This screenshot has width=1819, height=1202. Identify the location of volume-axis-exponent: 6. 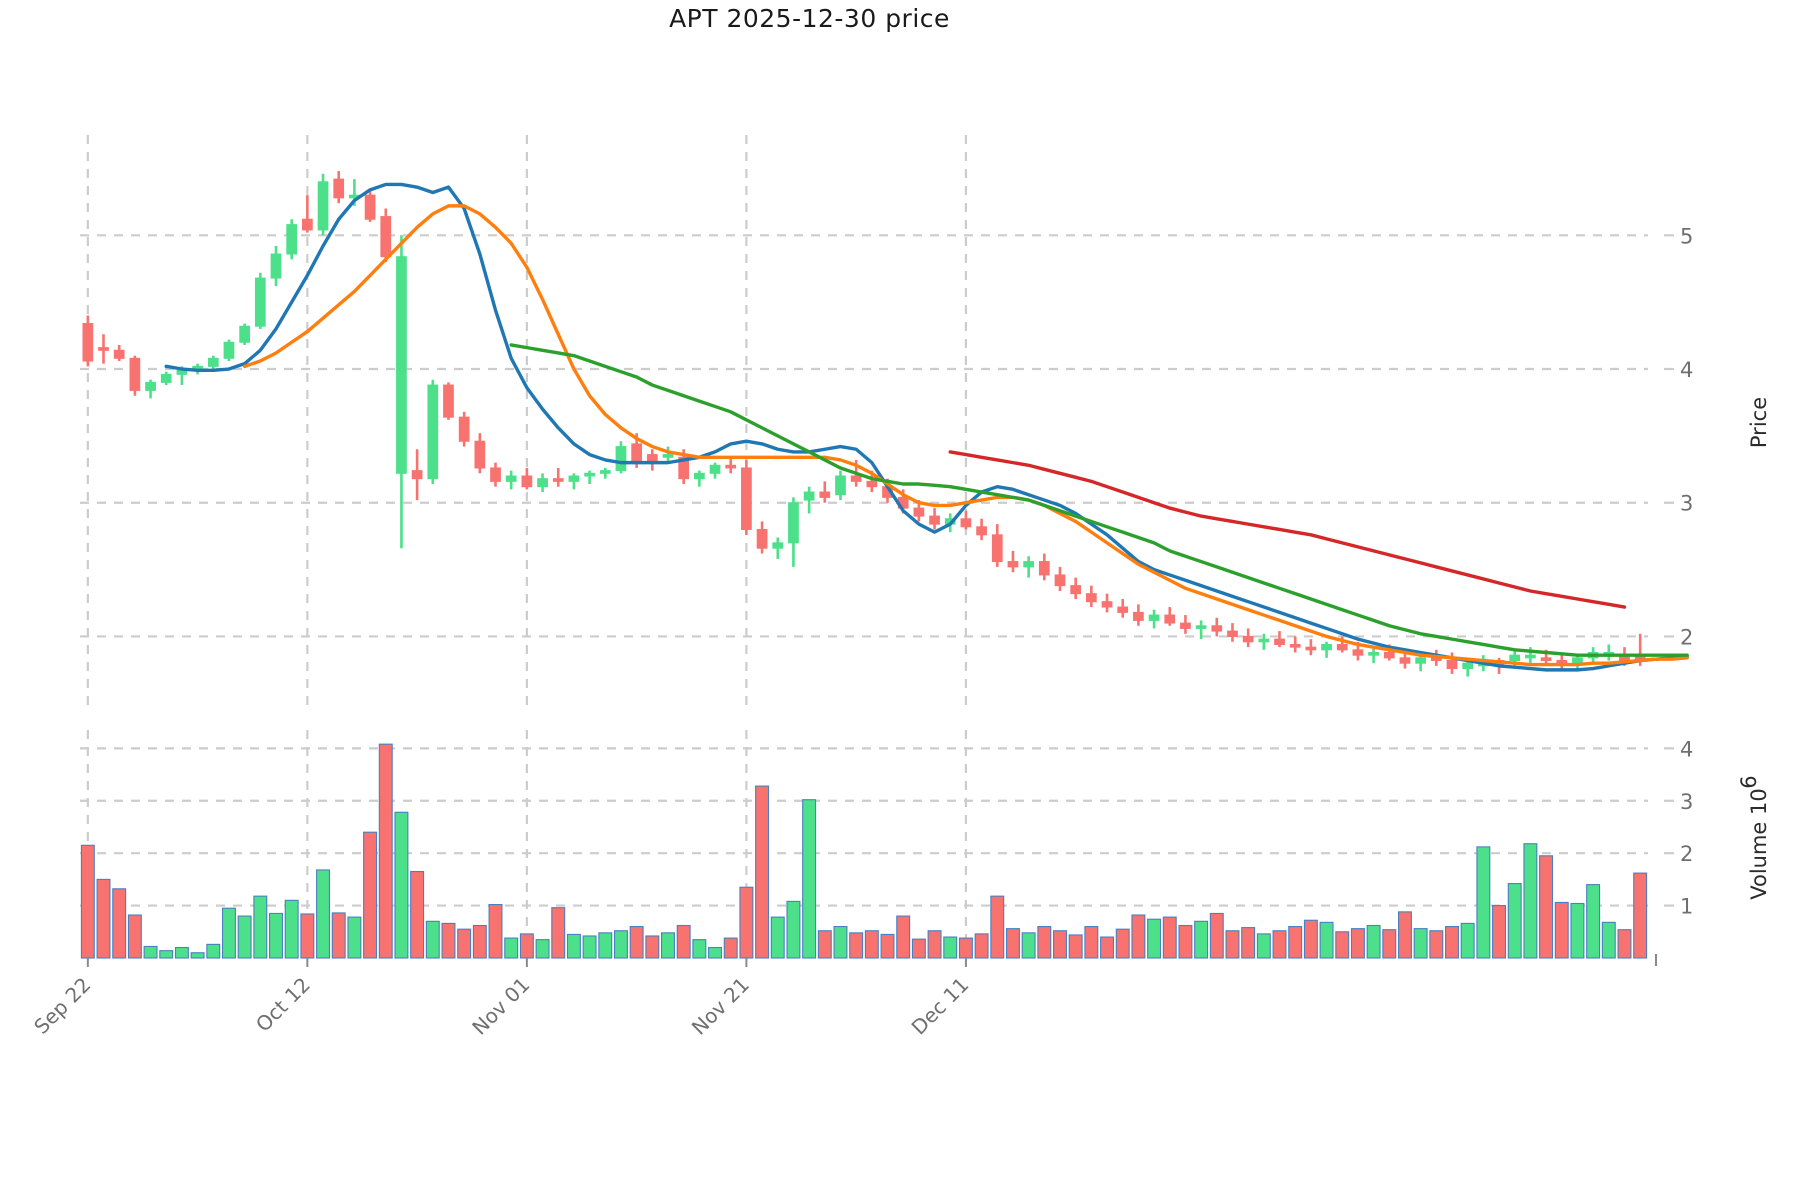
(1749, 781).